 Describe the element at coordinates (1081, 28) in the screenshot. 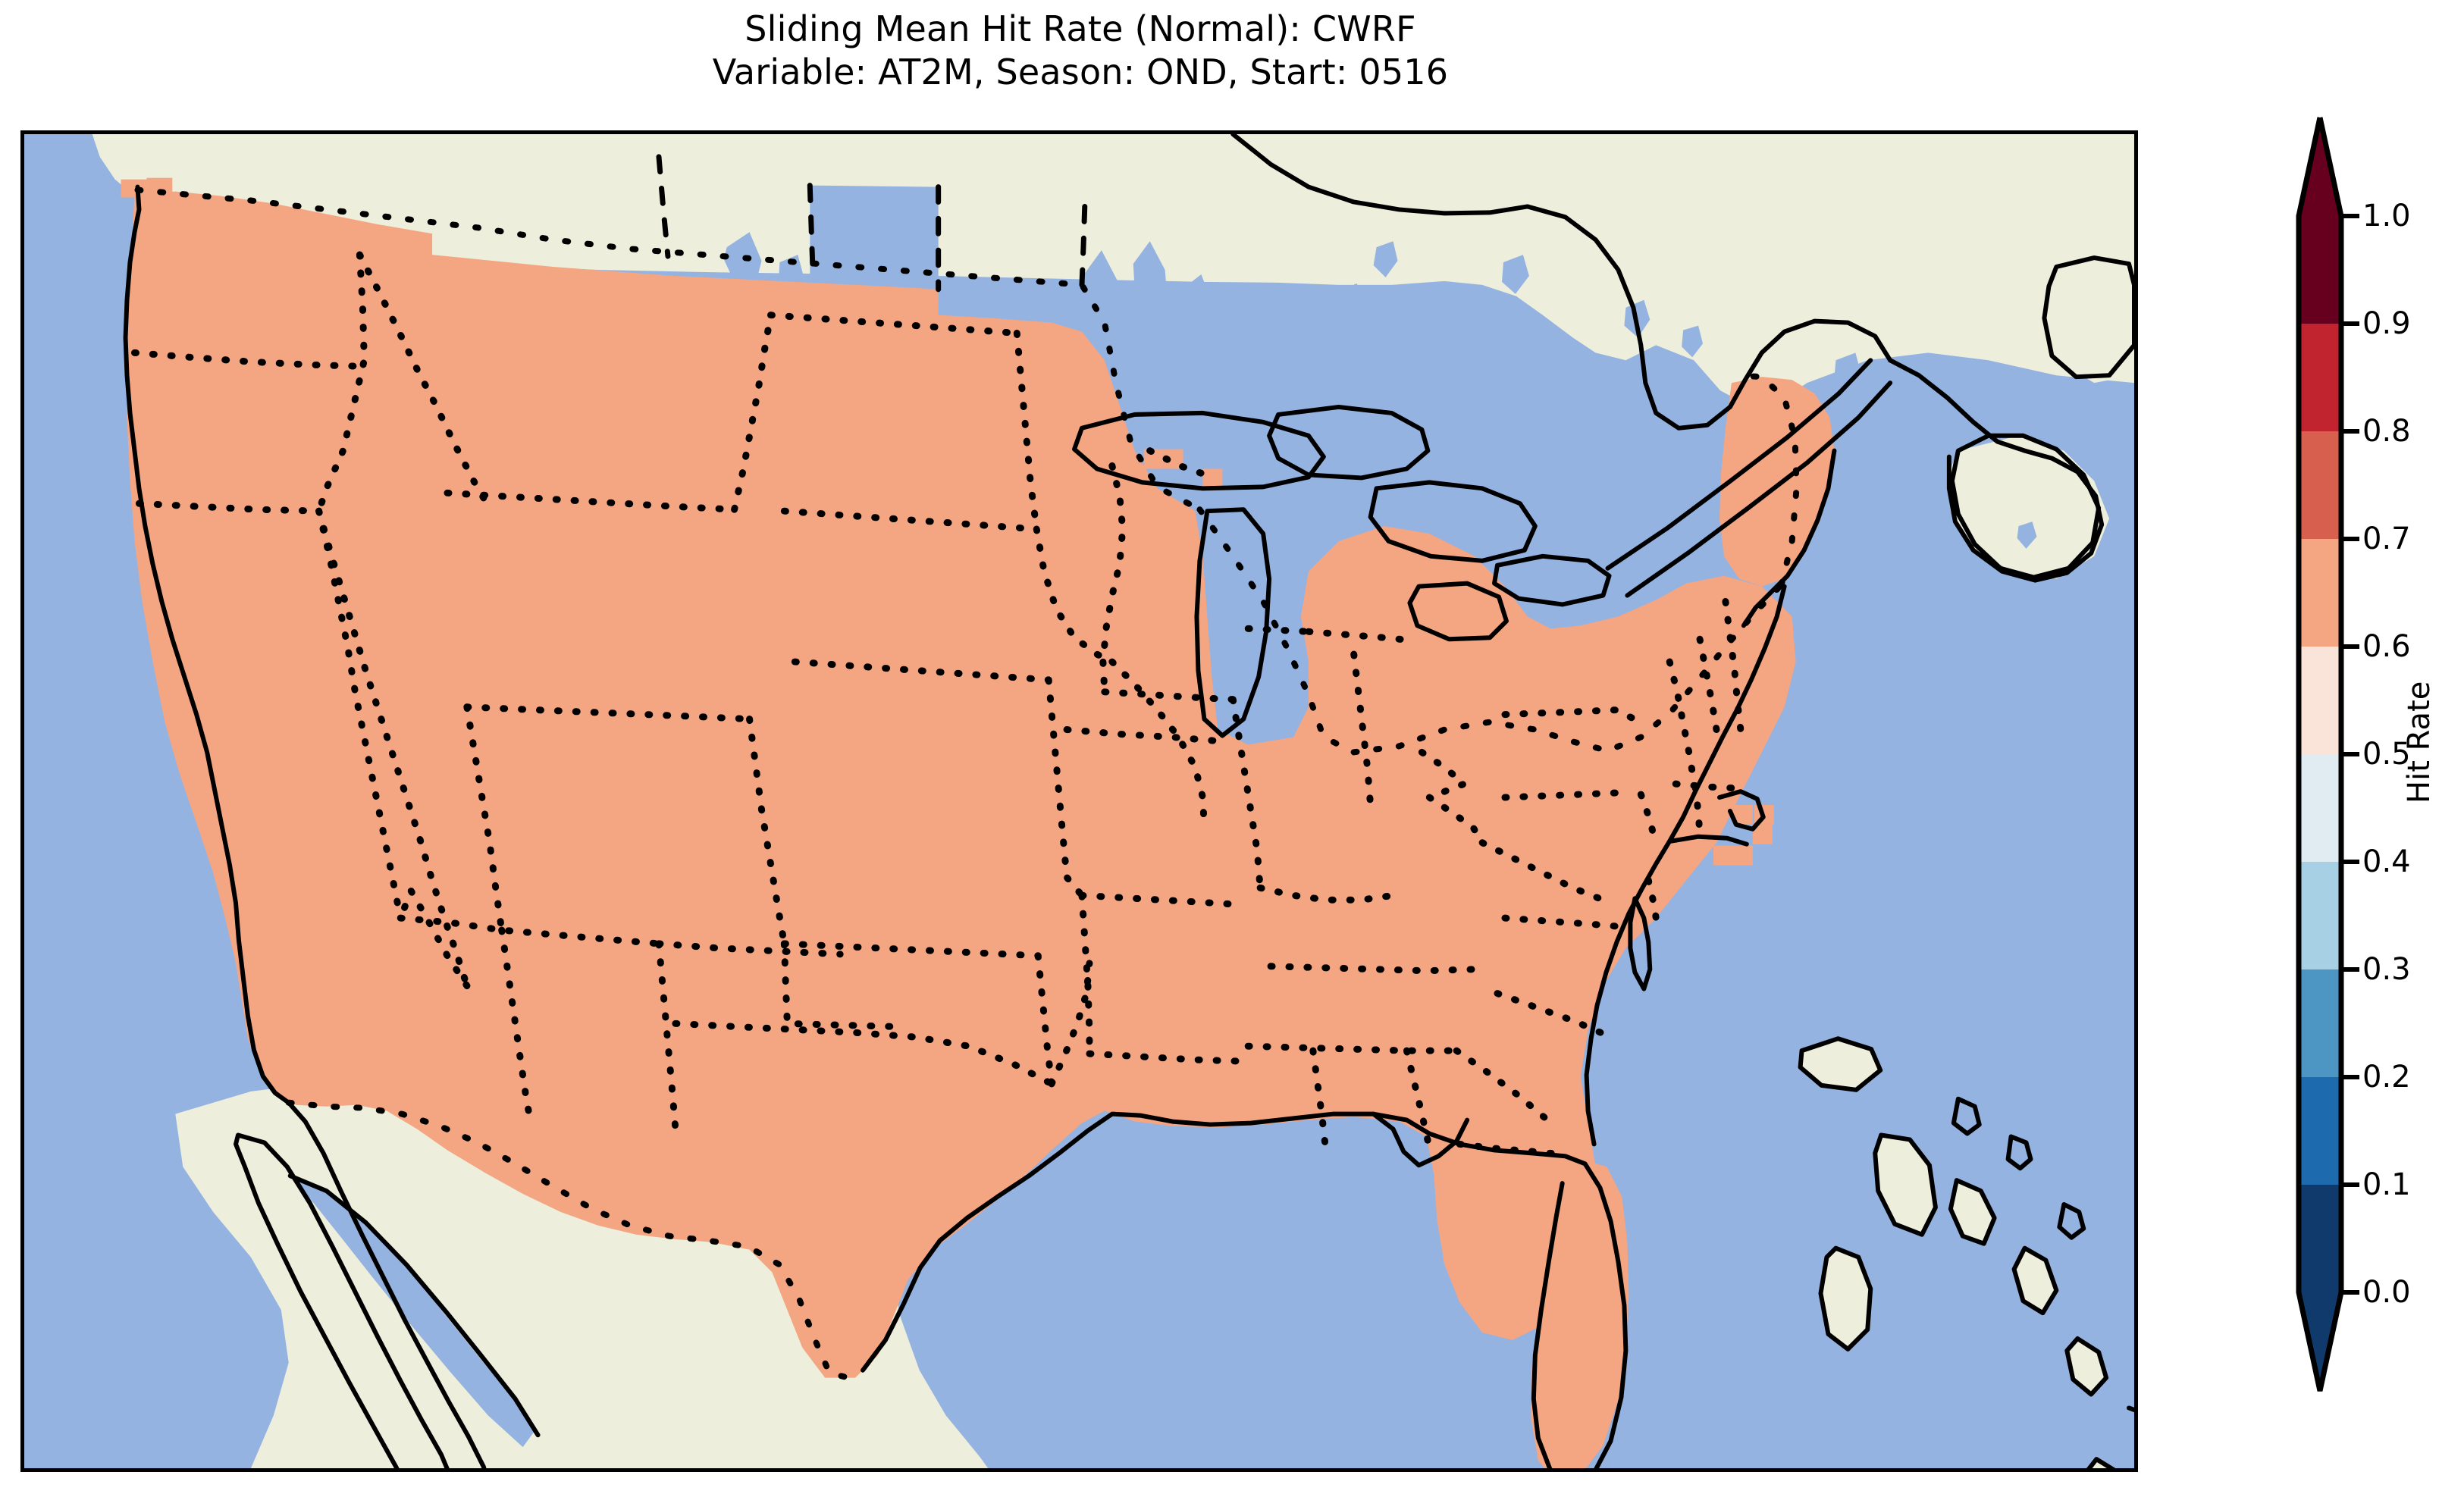

I see `title-line-1: Sliding Mean Hit Rate (Normal): CWRF` at that location.